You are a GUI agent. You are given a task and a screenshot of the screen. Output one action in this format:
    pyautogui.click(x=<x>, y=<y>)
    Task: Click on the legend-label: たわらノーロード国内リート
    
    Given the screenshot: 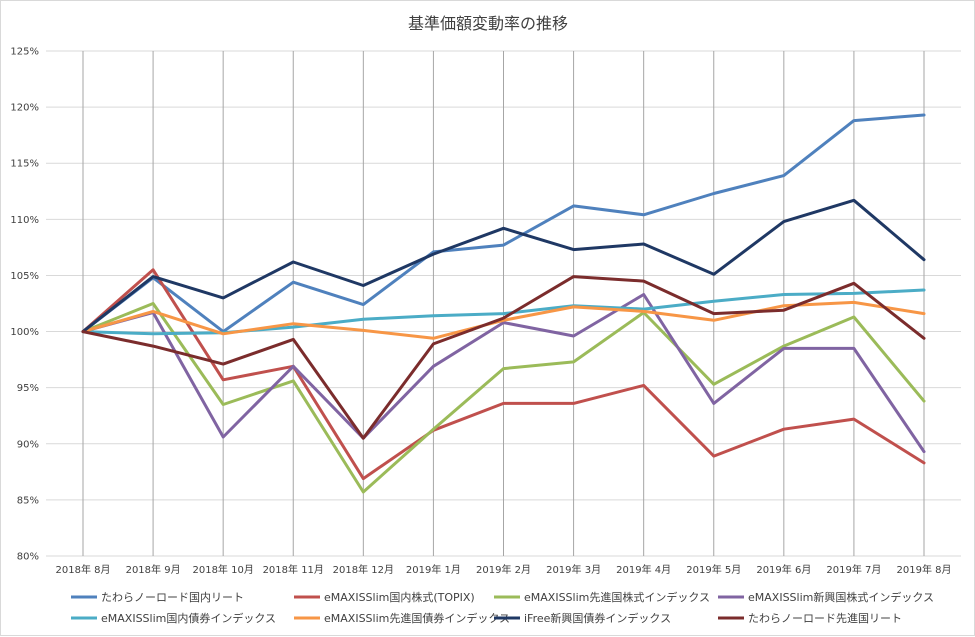 What is the action you would take?
    pyautogui.click(x=172, y=597)
    